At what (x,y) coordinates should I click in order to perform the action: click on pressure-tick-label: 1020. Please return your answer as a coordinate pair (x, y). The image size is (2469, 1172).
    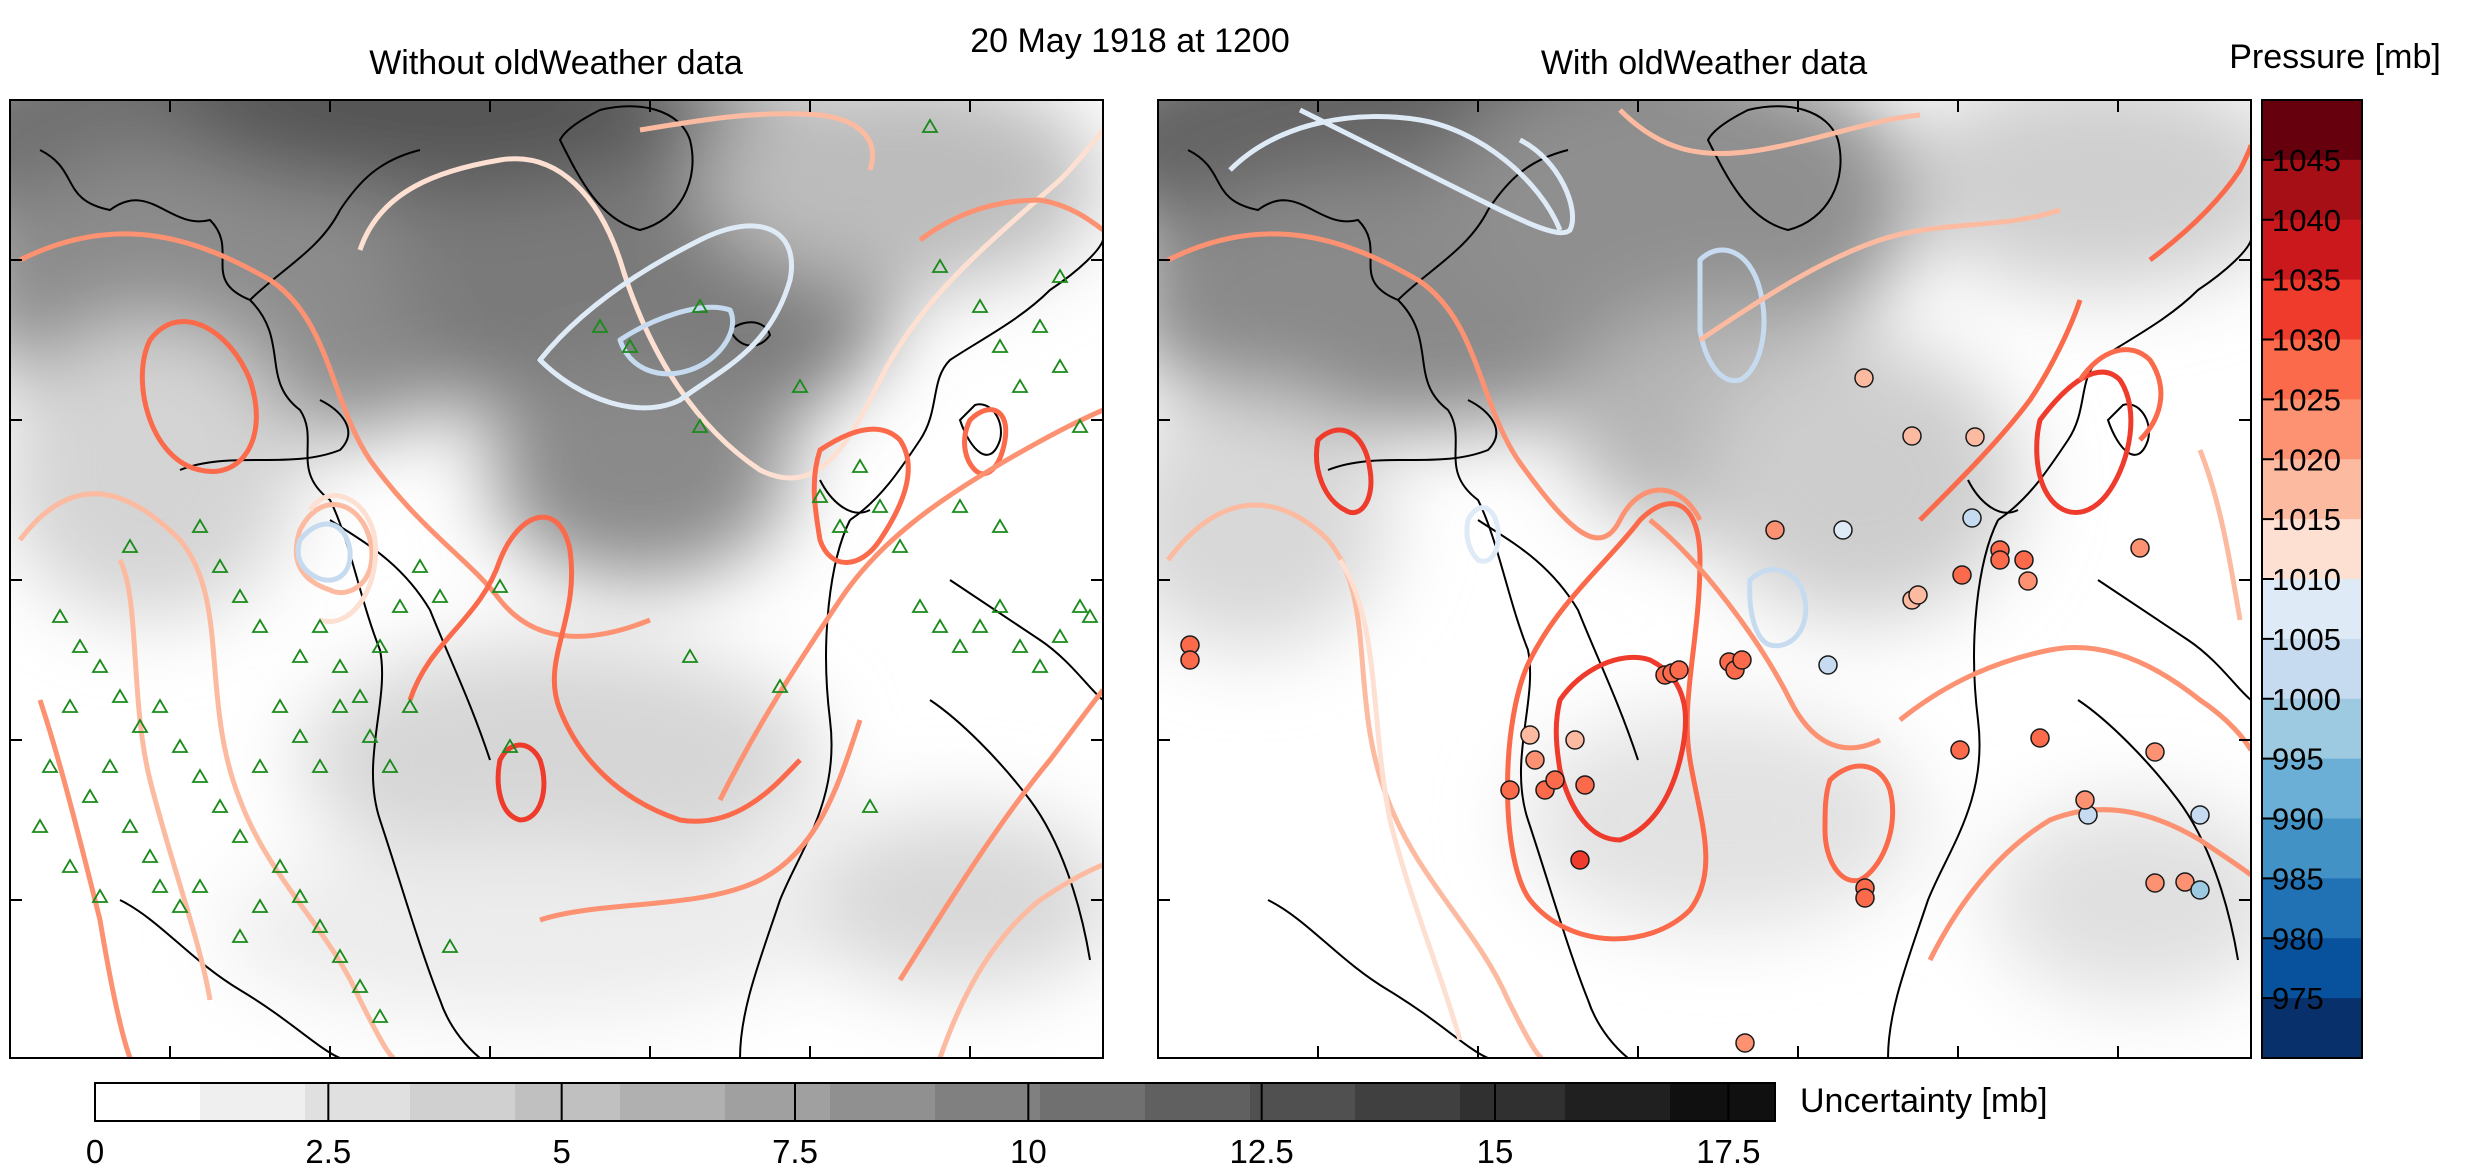
    Looking at the image, I should click on (2306, 459).